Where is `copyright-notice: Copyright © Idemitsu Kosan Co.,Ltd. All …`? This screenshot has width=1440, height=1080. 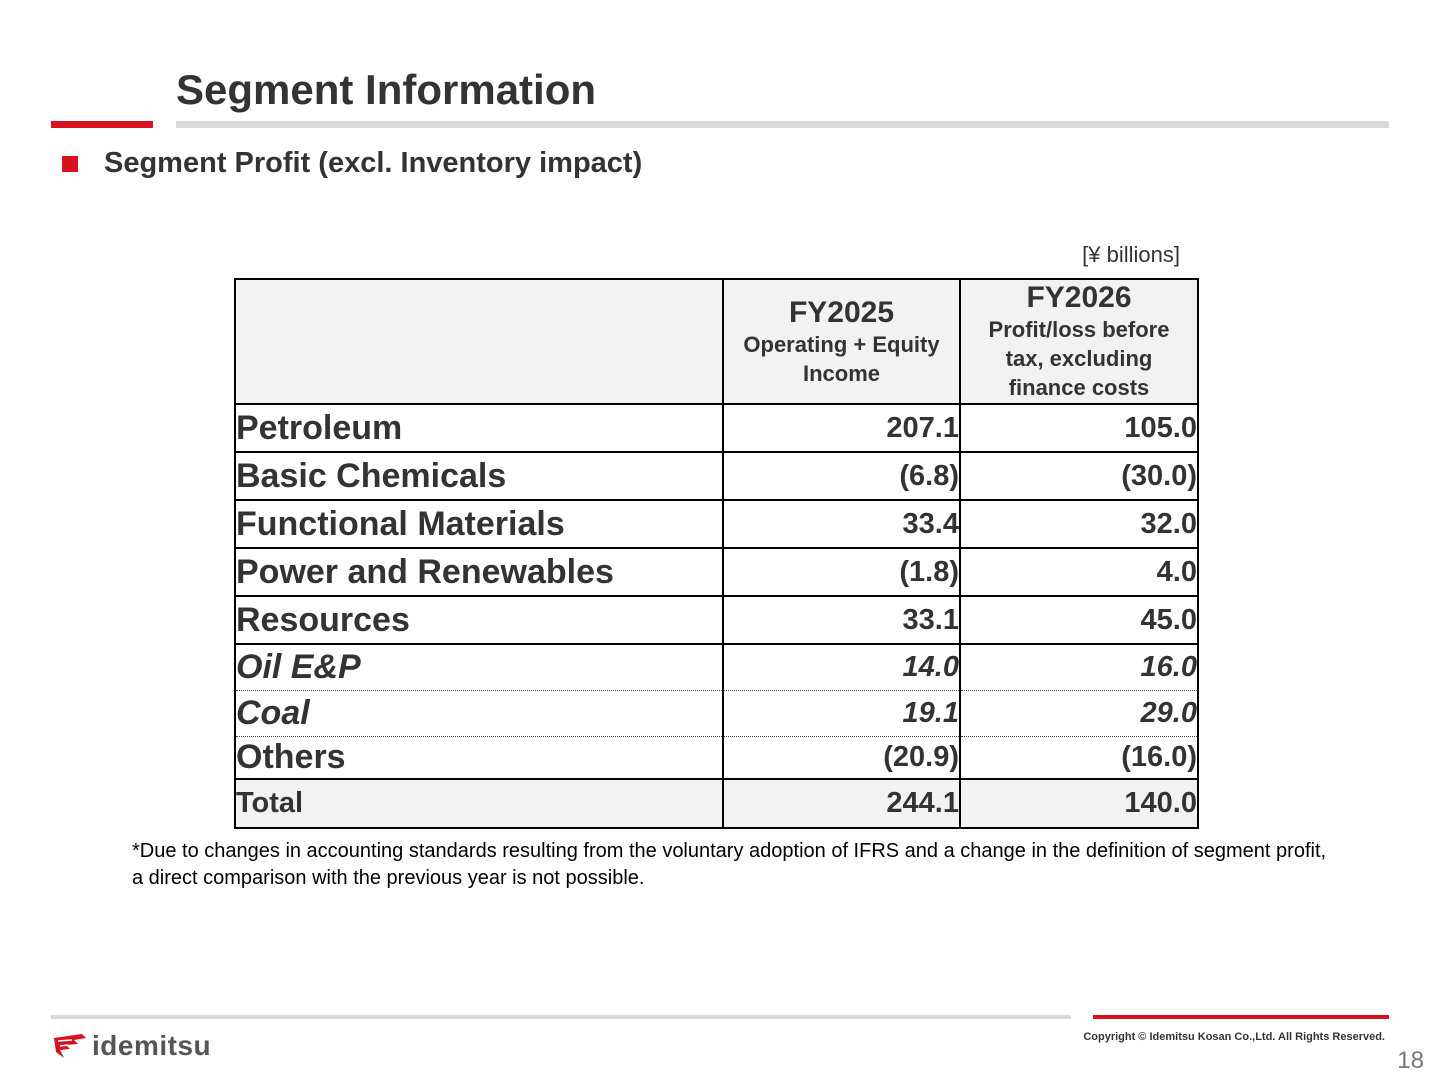 copyright-notice: Copyright © Idemitsu Kosan Co.,Ltd. All … is located at coordinates (1234, 1037).